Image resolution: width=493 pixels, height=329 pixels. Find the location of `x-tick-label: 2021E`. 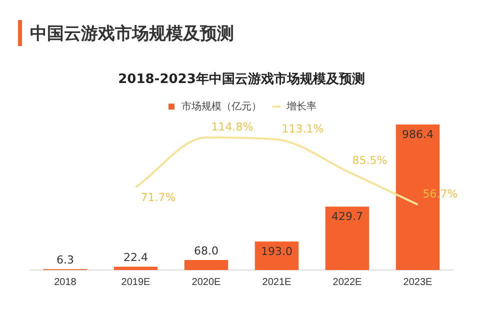

x-tick-label: 2021E is located at coordinates (277, 282).